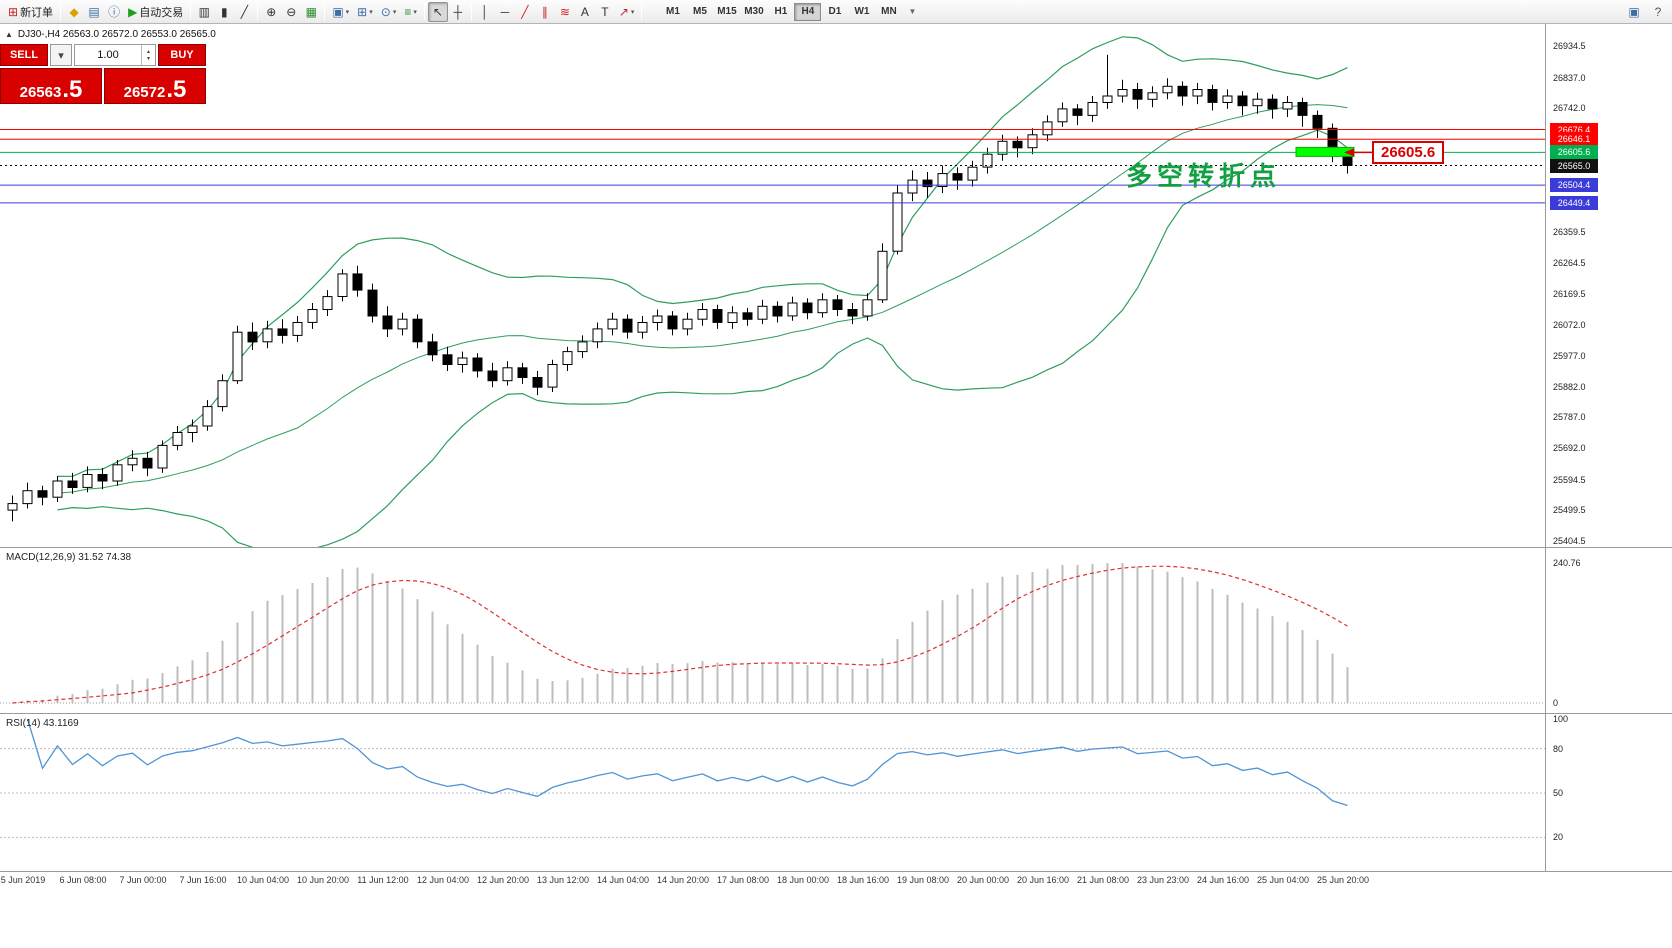 This screenshot has width=1672, height=948. Describe the element at coordinates (458, 12) in the screenshot. I see `crosshair-button: ┼` at that location.